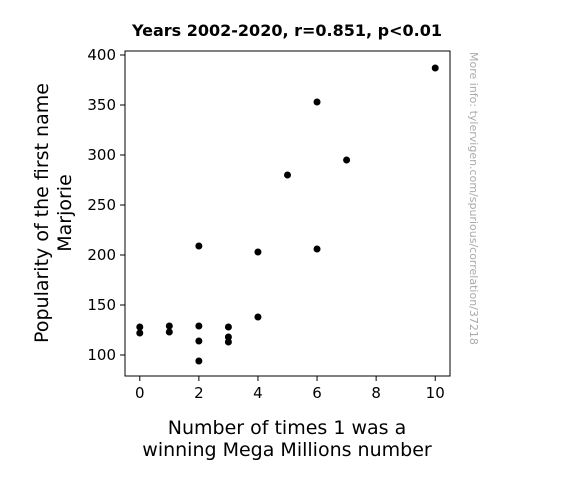 The height and width of the screenshot is (500, 575). What do you see at coordinates (101, 55) in the screenshot?
I see `y-tick-label: 400` at bounding box center [101, 55].